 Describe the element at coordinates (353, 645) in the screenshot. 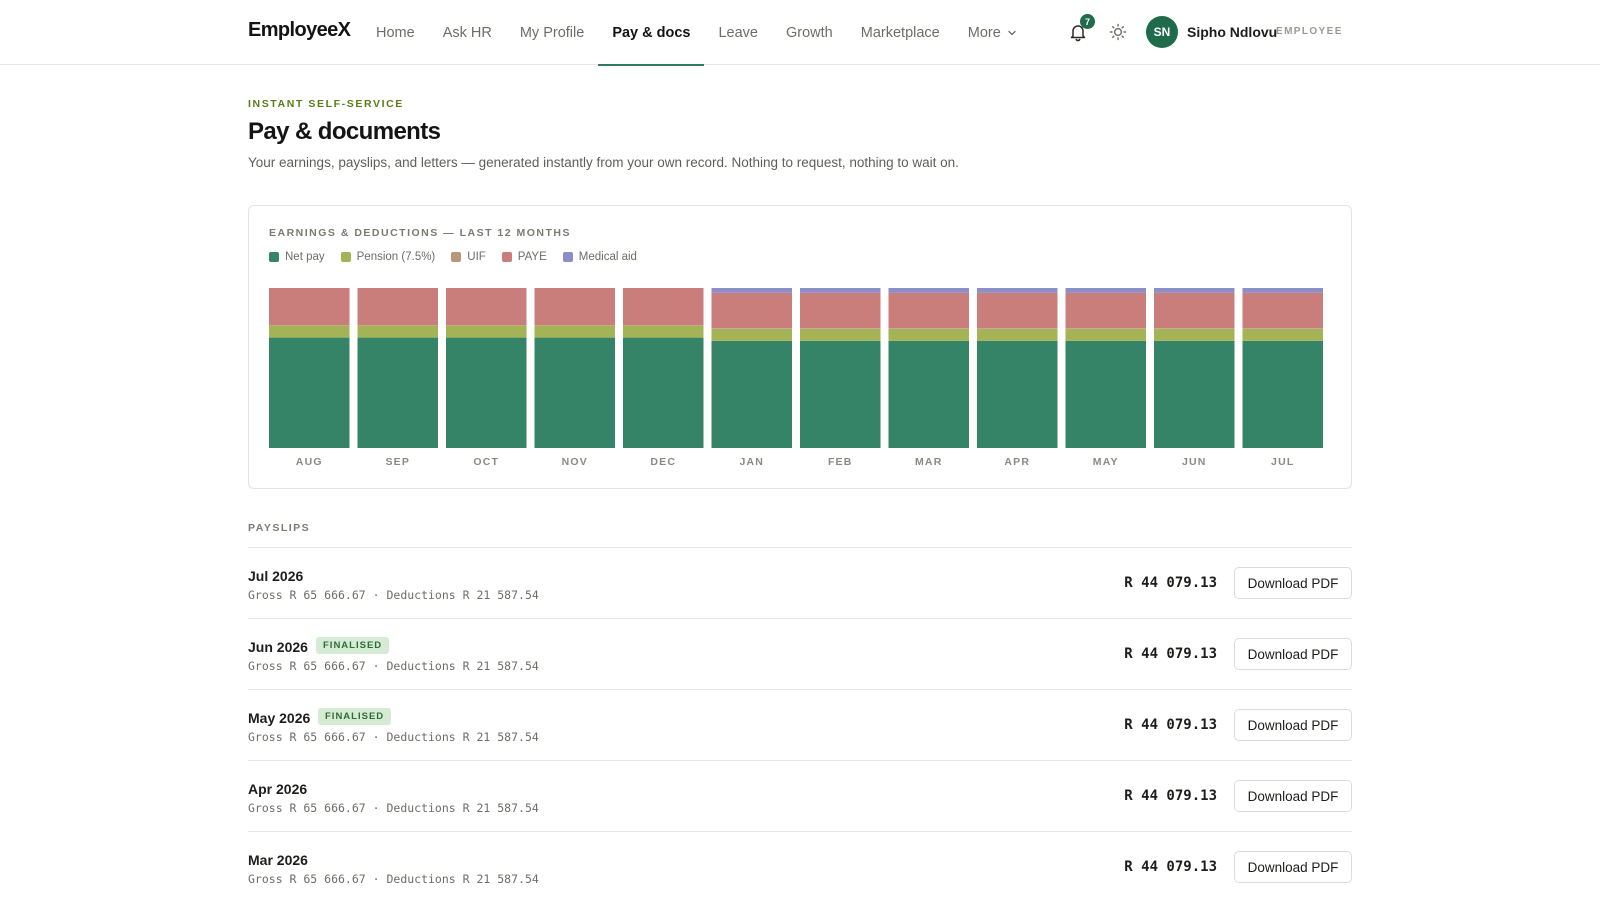

I see `finalised-status-badge: FINALISED` at that location.